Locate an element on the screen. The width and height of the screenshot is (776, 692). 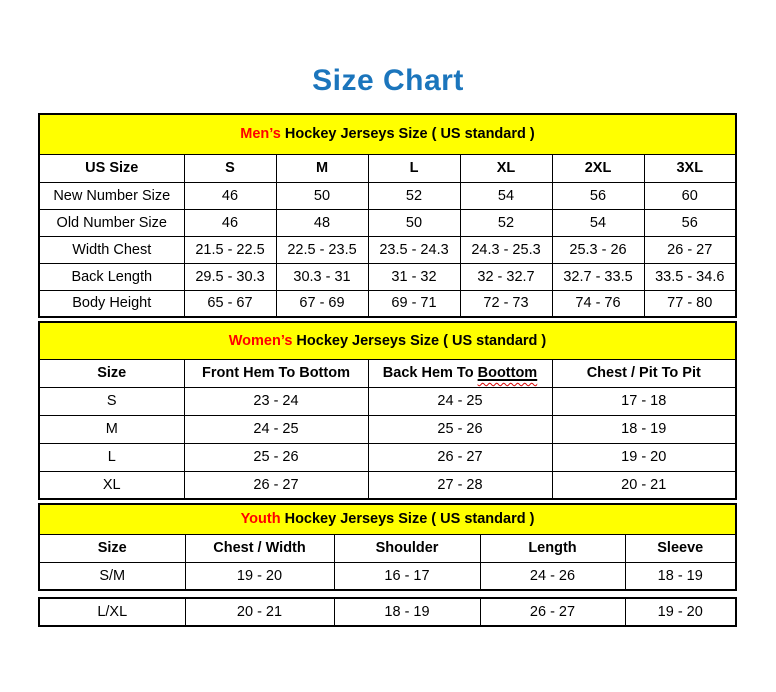
column-header: Sleeve is located at coordinates (680, 548).